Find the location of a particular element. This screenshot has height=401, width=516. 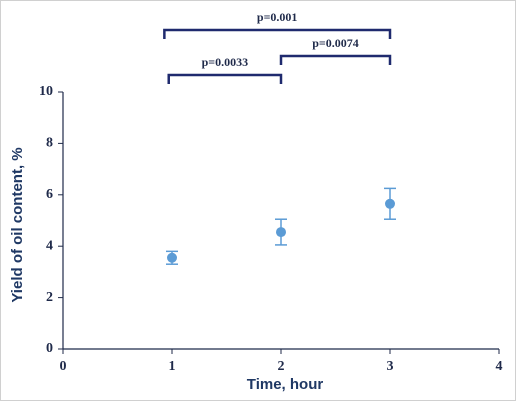

x-tick-label: 0 is located at coordinates (63, 366).